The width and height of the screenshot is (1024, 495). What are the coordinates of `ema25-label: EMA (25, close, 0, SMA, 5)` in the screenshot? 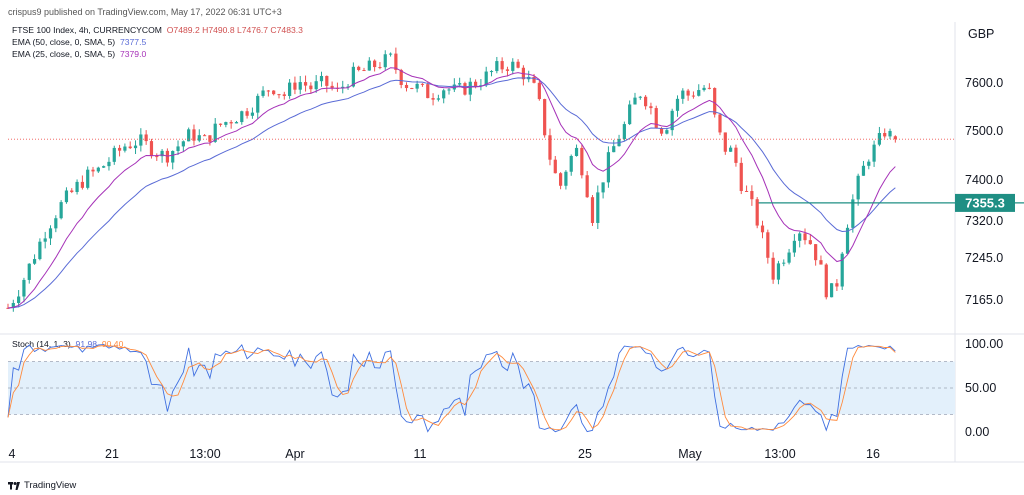 It's located at (64, 54).